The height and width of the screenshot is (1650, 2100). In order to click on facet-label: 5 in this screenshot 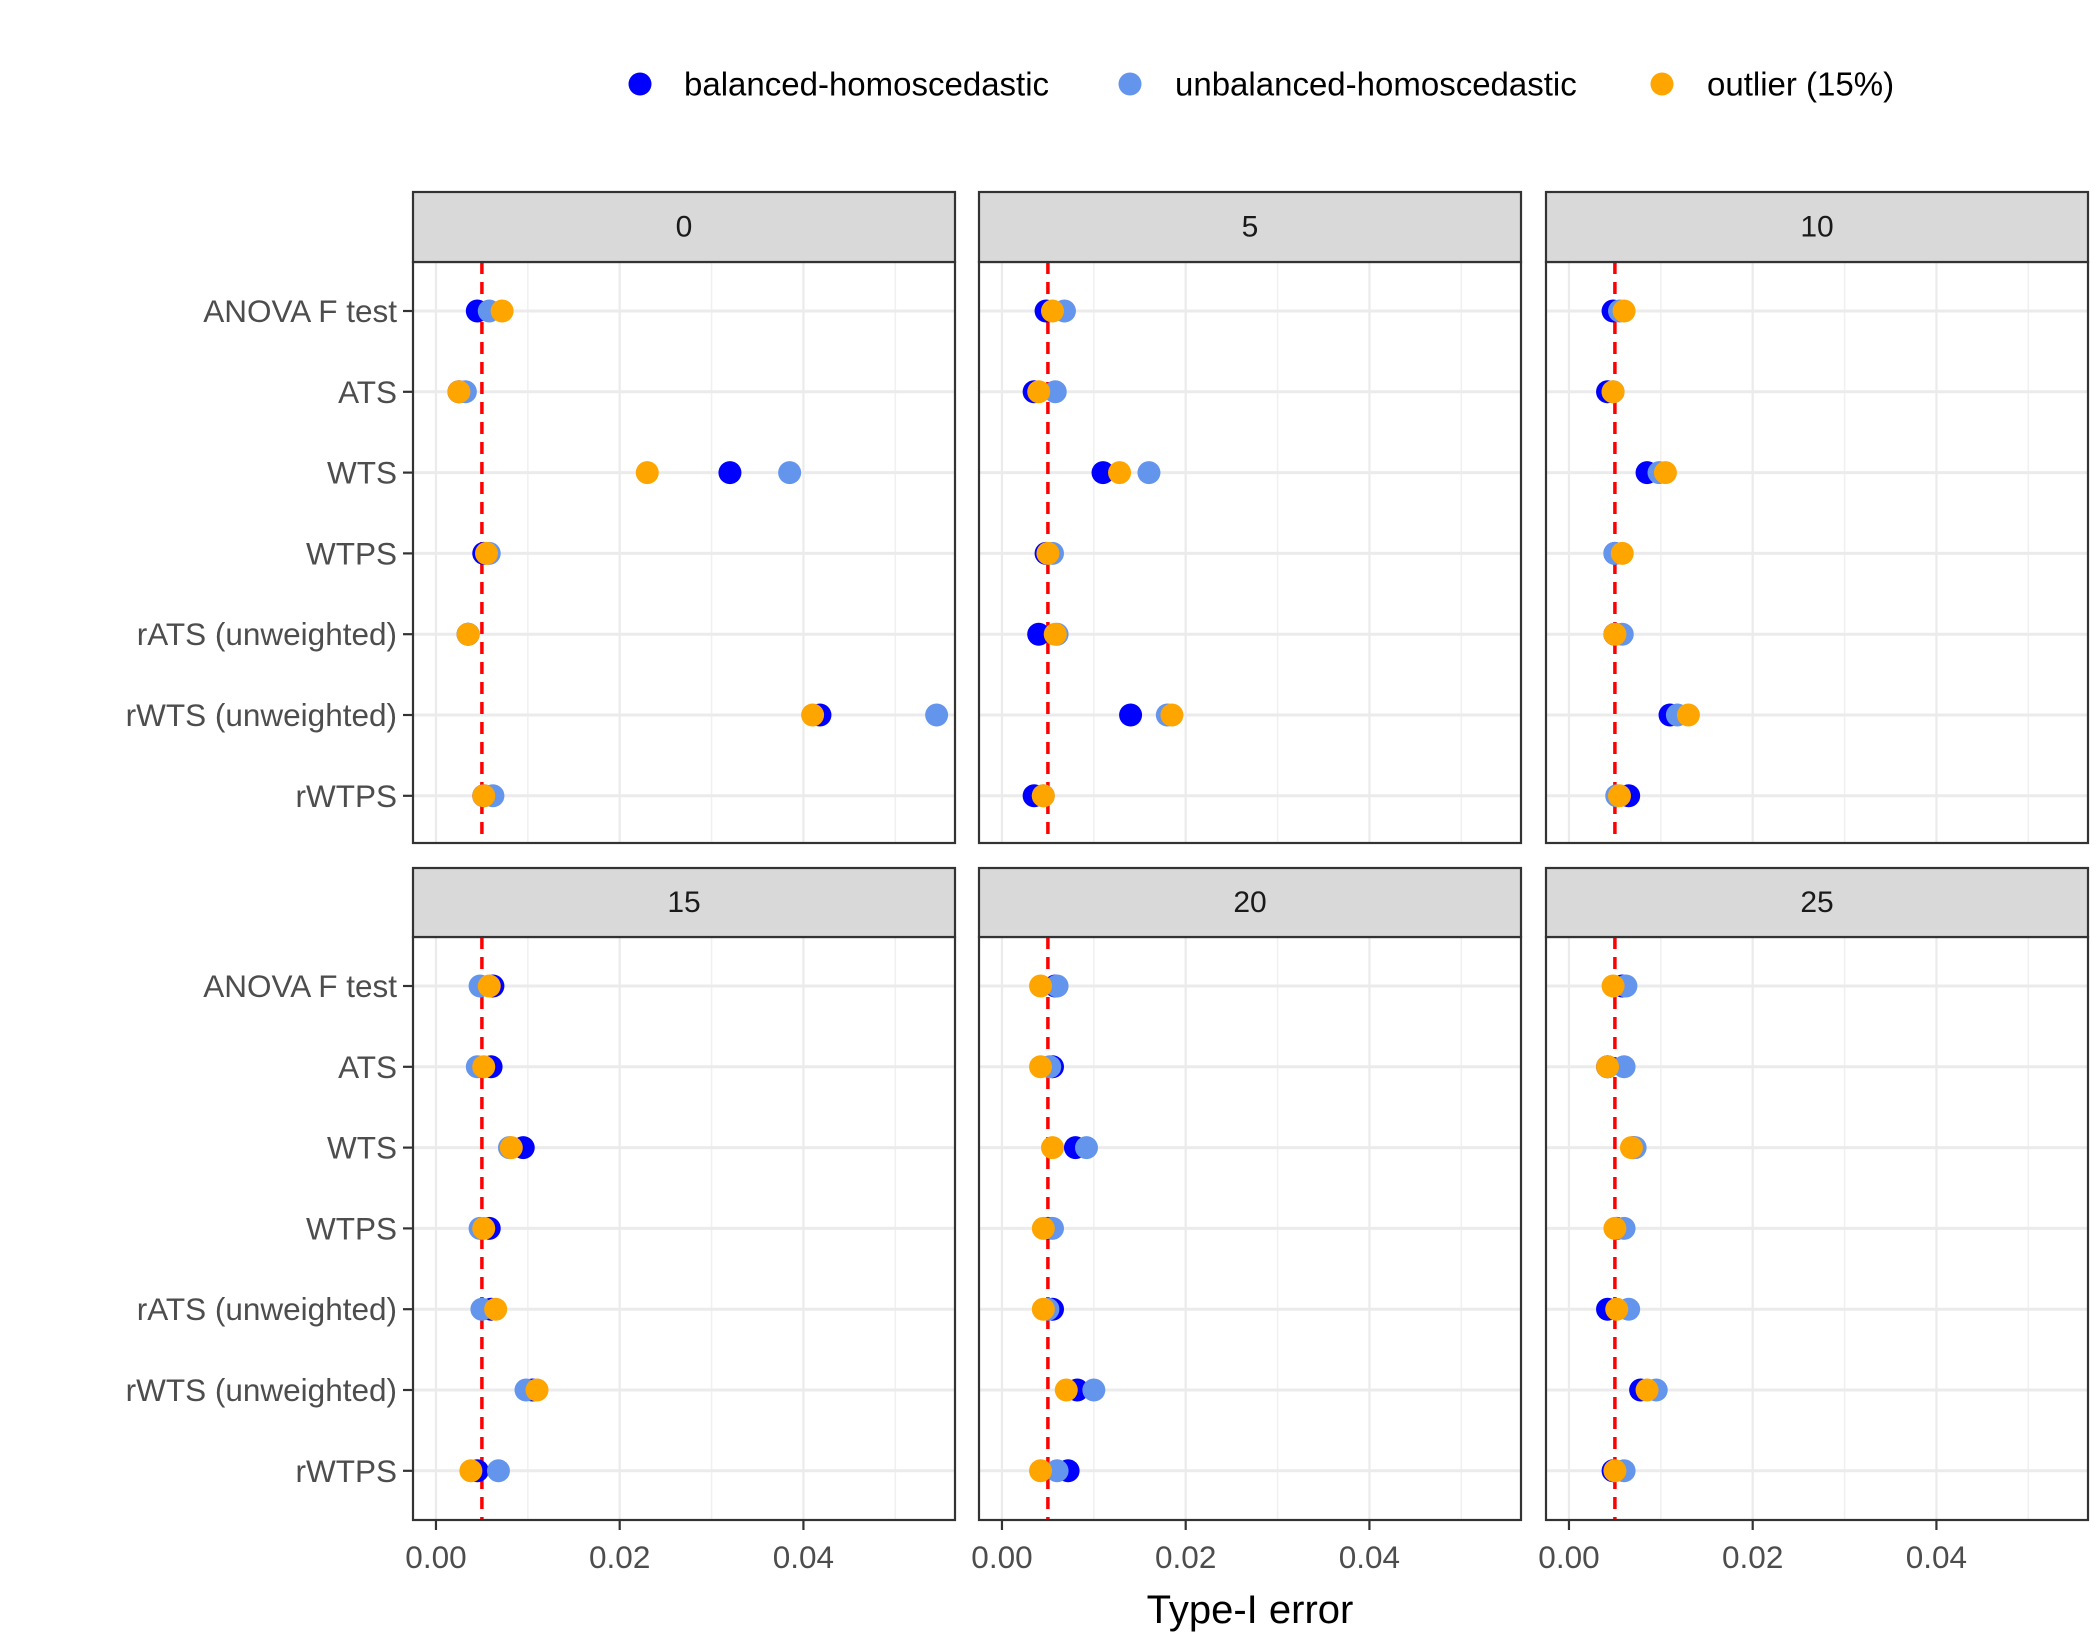, I will do `click(1250, 227)`.